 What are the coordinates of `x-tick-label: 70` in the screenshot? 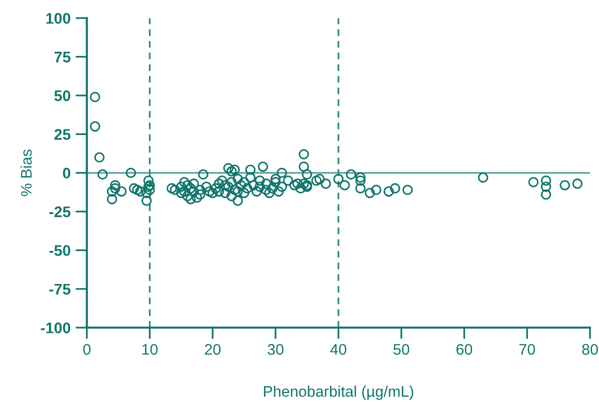 It's located at (527, 349).